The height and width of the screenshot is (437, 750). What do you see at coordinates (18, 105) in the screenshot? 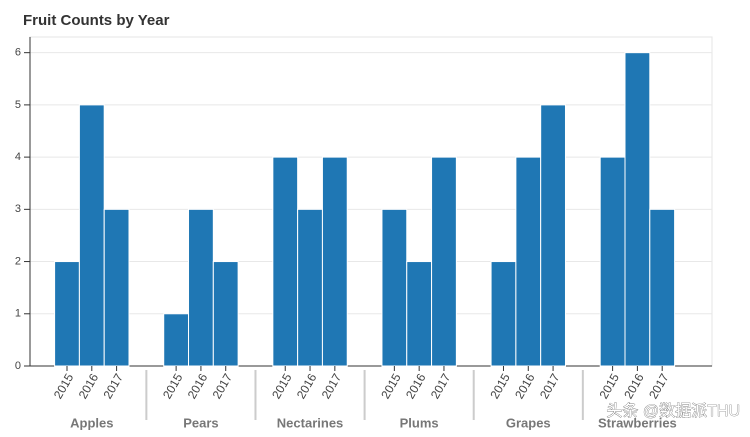
I see `y-tick-label: 5` at bounding box center [18, 105].